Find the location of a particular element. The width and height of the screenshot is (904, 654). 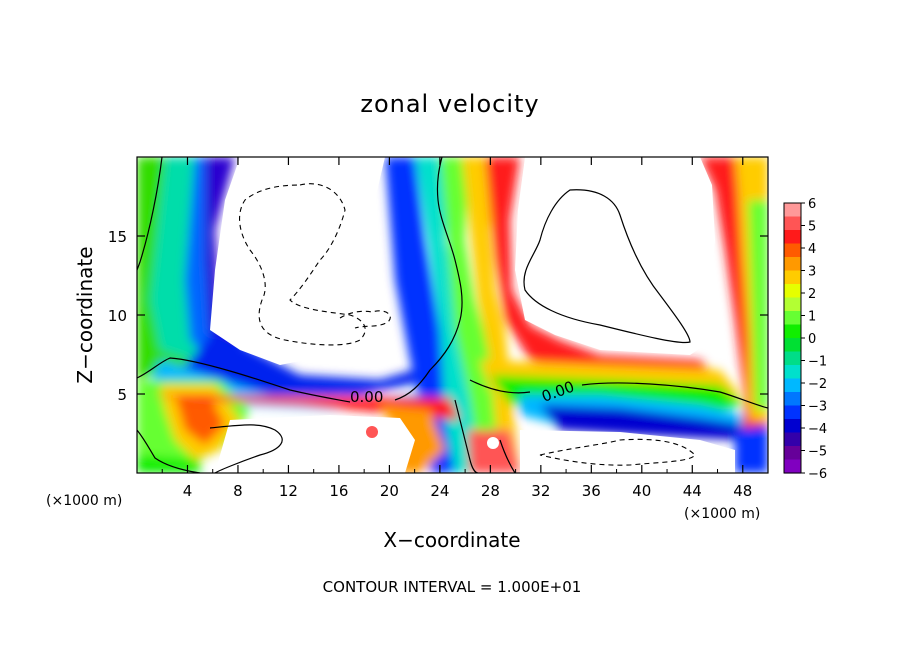

chart-title: zonal velocity is located at coordinates (449, 104).